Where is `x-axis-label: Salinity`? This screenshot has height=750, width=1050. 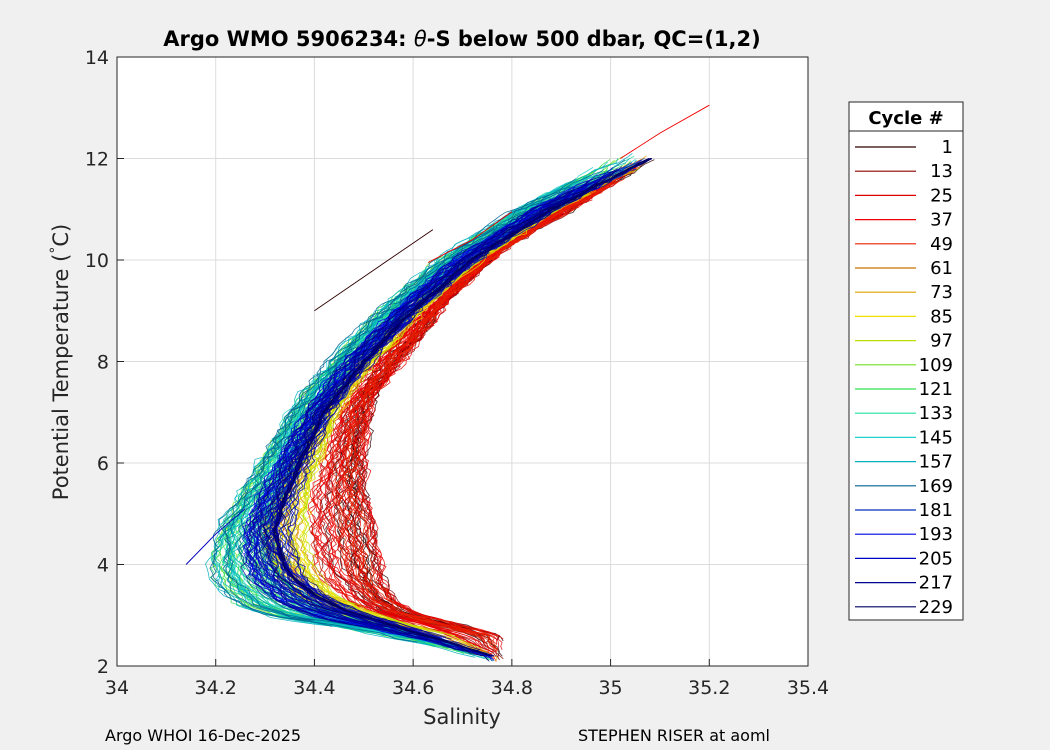 x-axis-label: Salinity is located at coordinates (462, 717).